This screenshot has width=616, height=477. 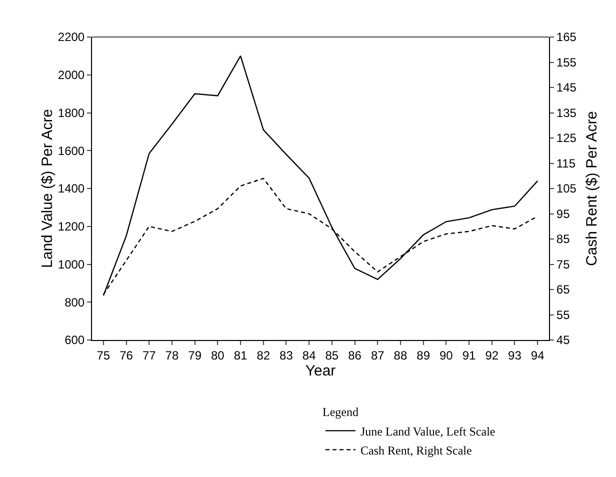 I want to click on y2-tick-label: 165, so click(x=566, y=37).